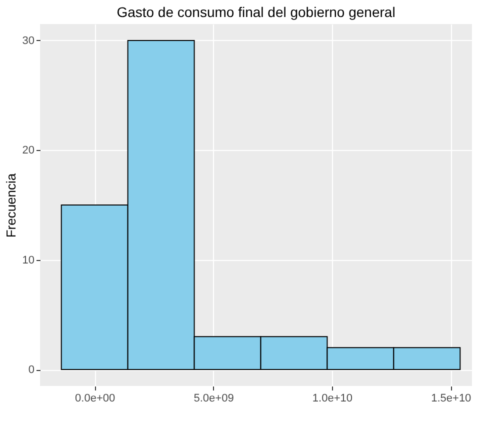 Image resolution: width=492 pixels, height=432 pixels. I want to click on x-tick-label: 1.0e+10, so click(332, 398).